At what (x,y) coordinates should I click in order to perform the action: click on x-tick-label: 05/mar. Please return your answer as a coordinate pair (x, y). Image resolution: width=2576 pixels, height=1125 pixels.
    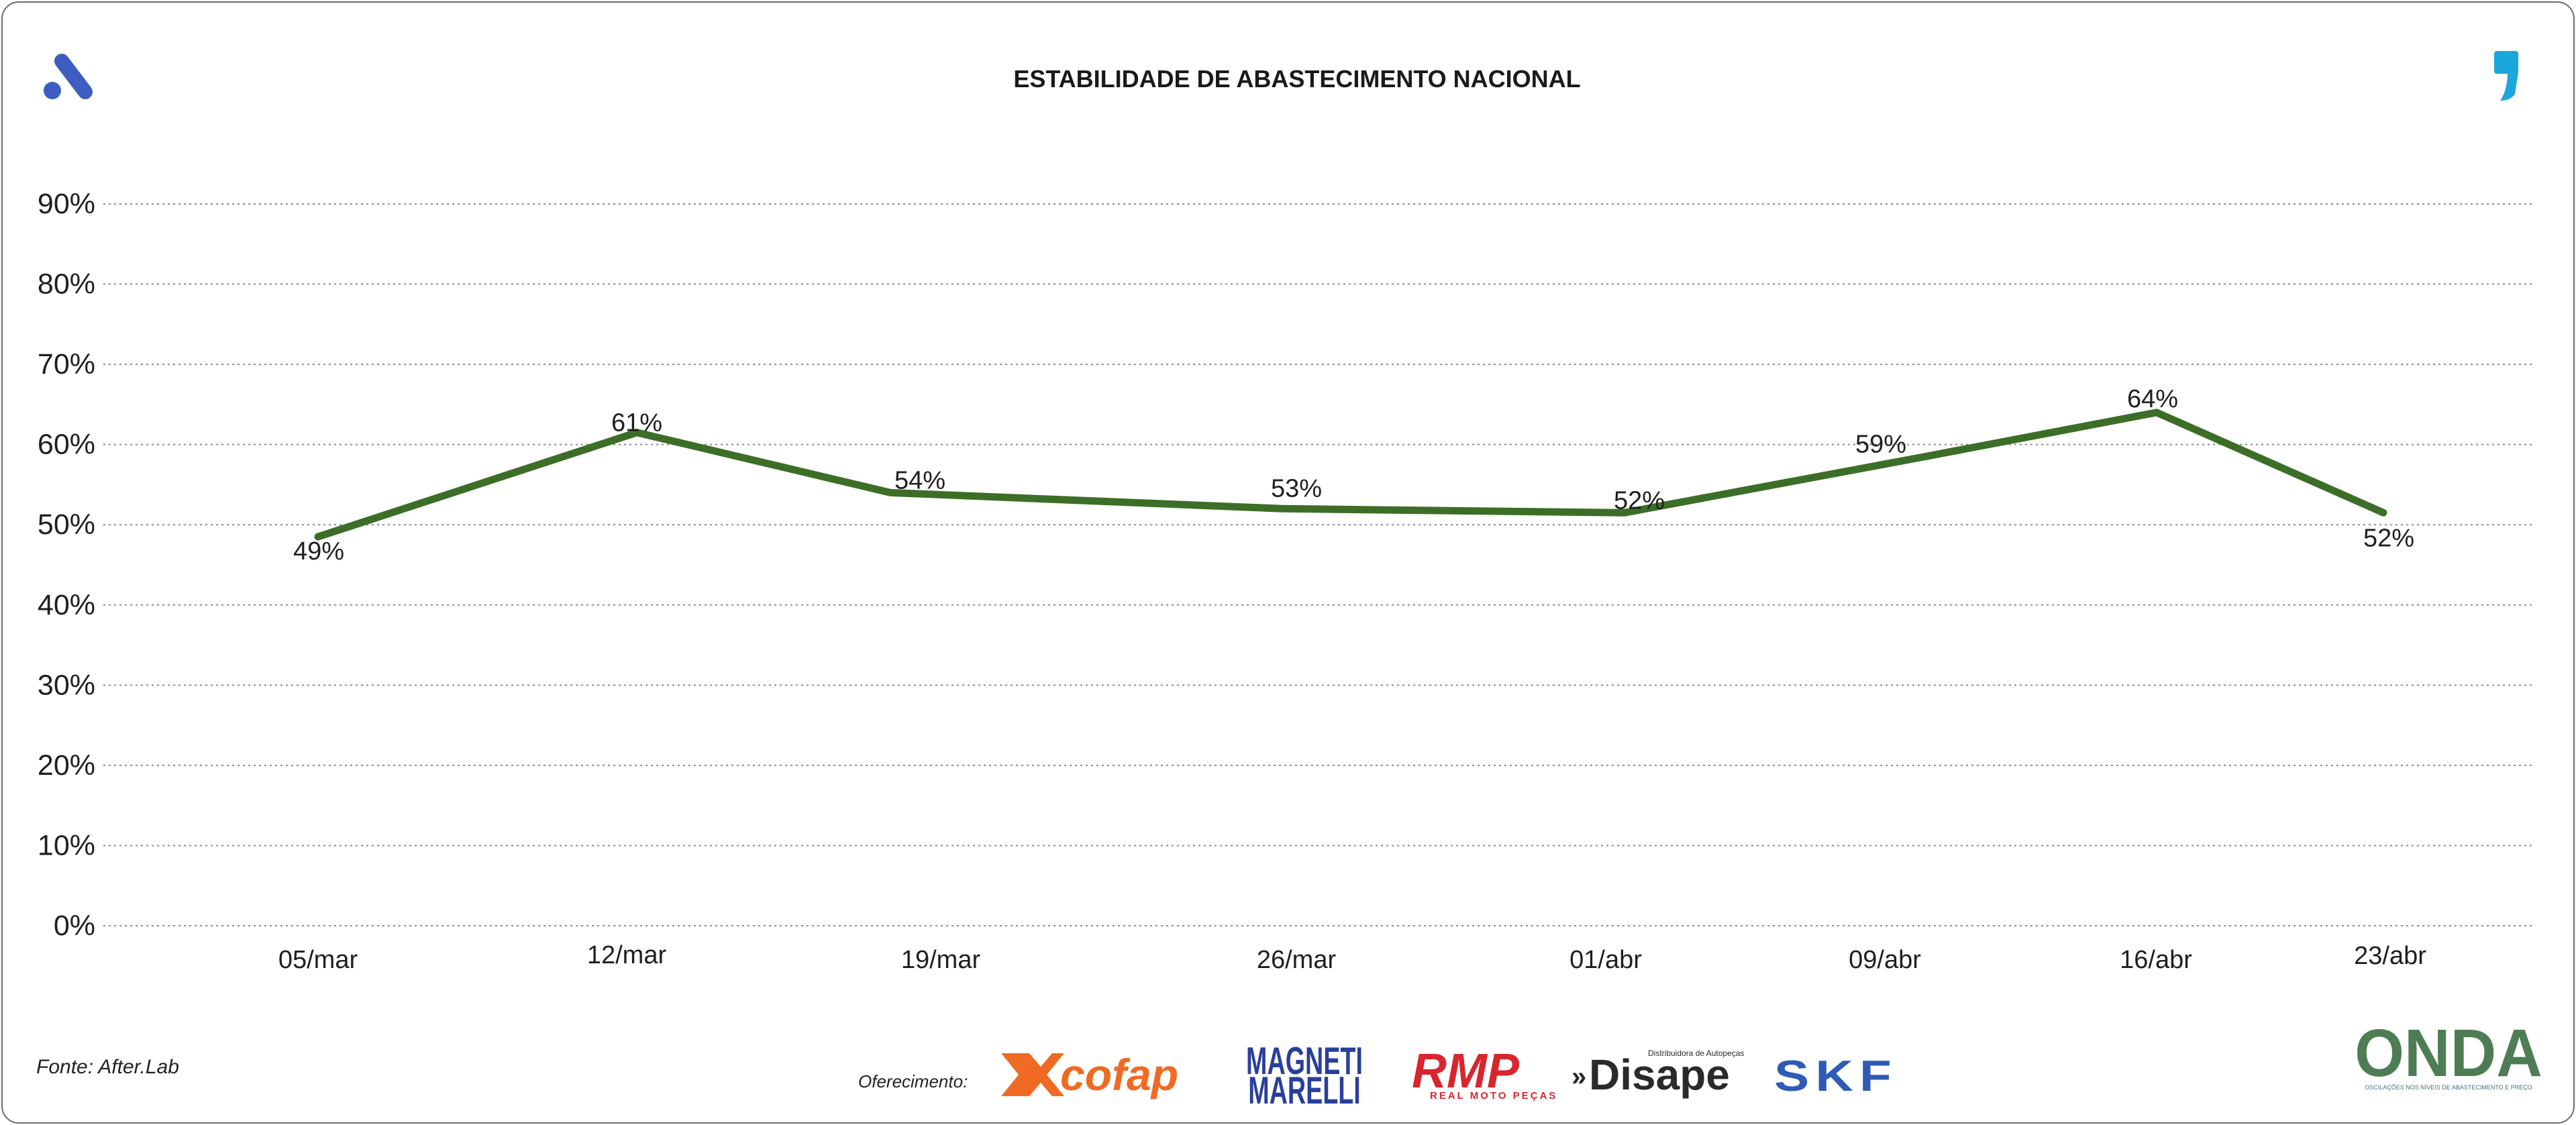
    Looking at the image, I should click on (318, 960).